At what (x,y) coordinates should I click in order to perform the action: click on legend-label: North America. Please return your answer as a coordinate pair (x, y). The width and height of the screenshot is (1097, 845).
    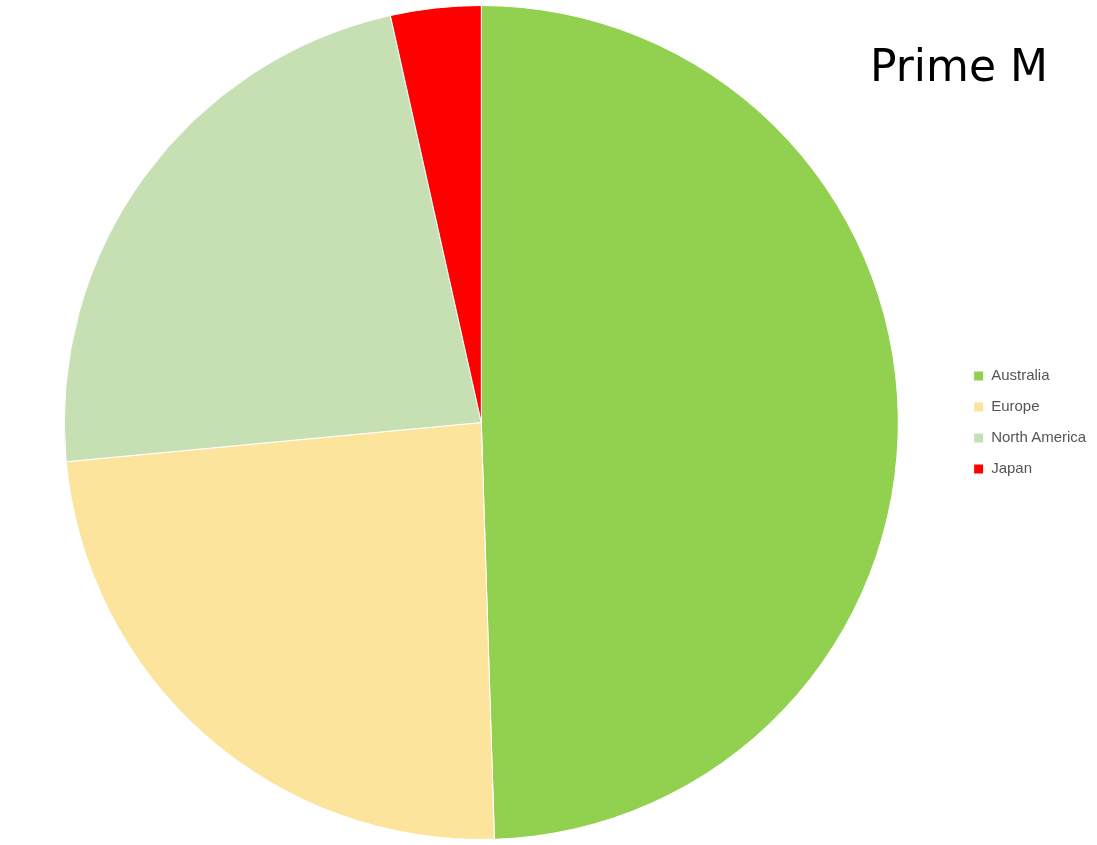
    Looking at the image, I should click on (1039, 437).